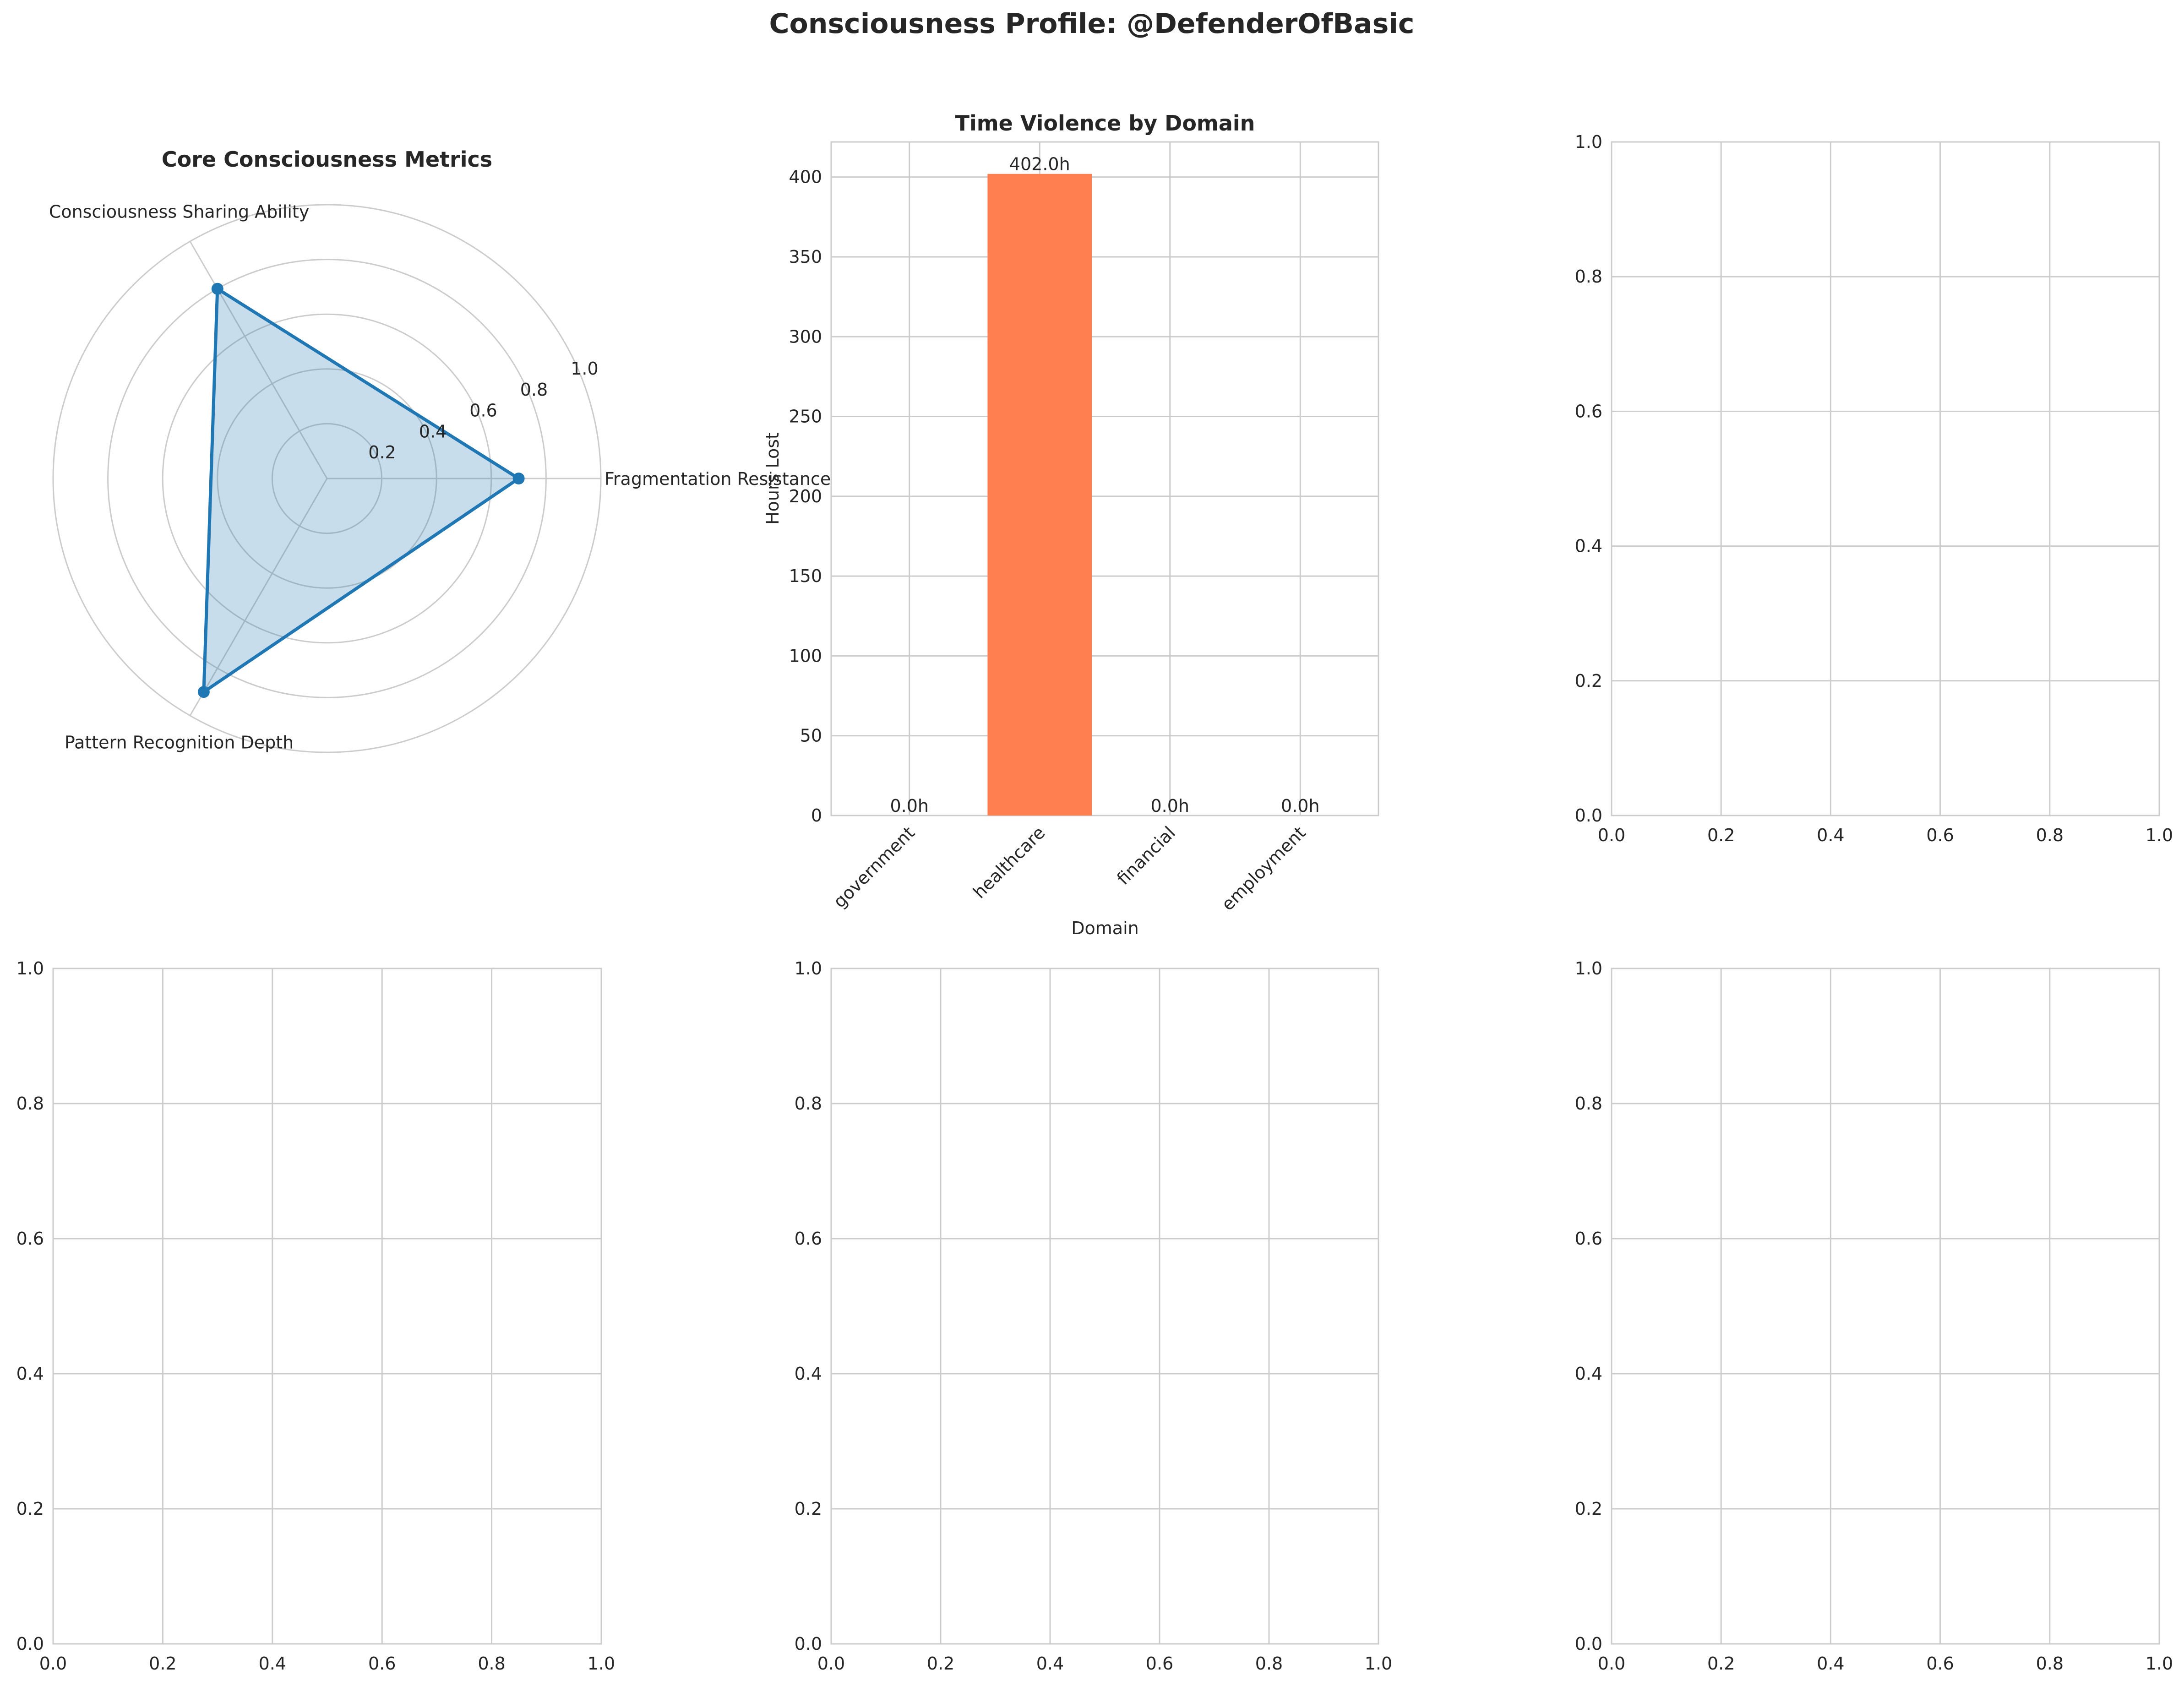  I want to click on bar-healthcare, so click(1039, 495).